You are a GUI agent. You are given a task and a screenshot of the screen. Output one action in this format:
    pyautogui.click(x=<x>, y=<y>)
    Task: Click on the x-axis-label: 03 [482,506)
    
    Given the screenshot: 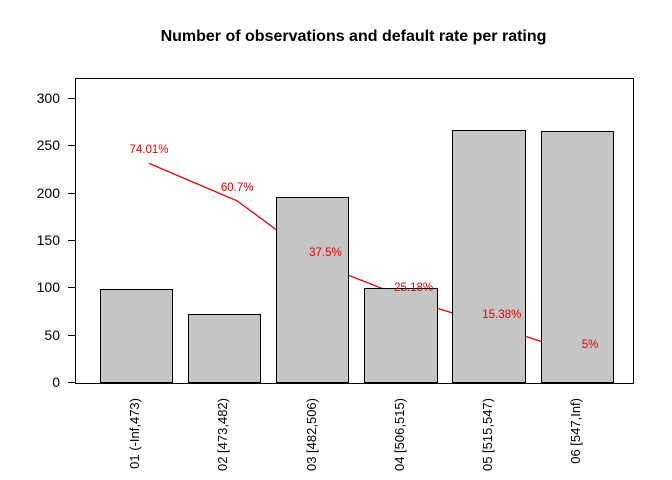 What is the action you would take?
    pyautogui.click(x=311, y=435)
    